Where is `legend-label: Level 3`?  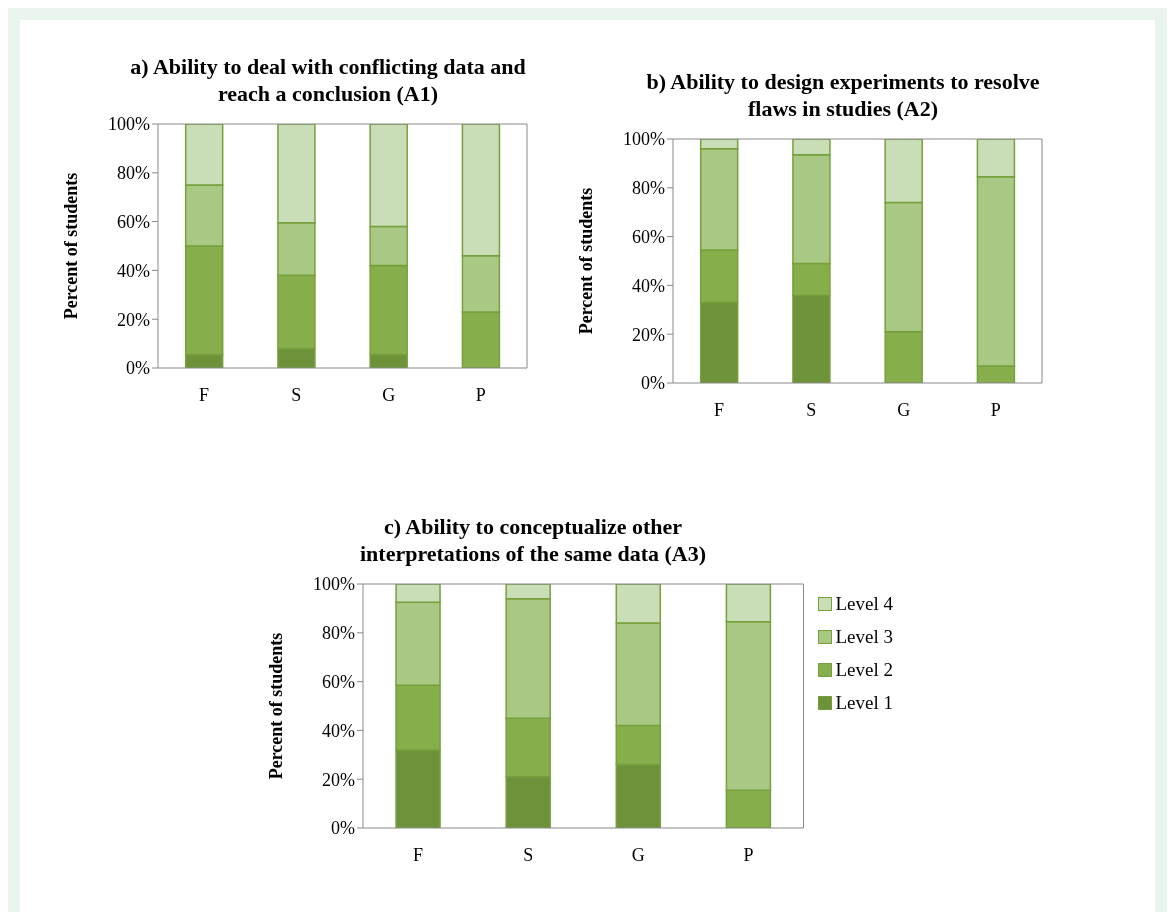
legend-label: Level 3 is located at coordinates (864, 636).